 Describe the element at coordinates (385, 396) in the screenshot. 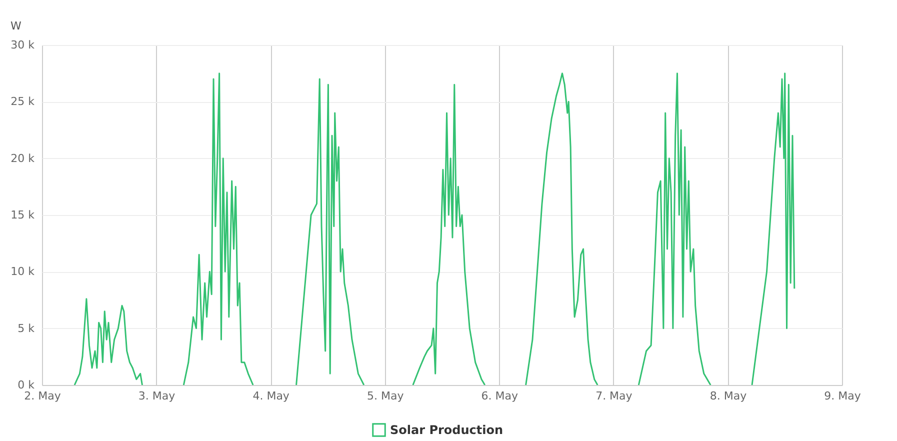

I see `x-tick-label: 5. May` at that location.